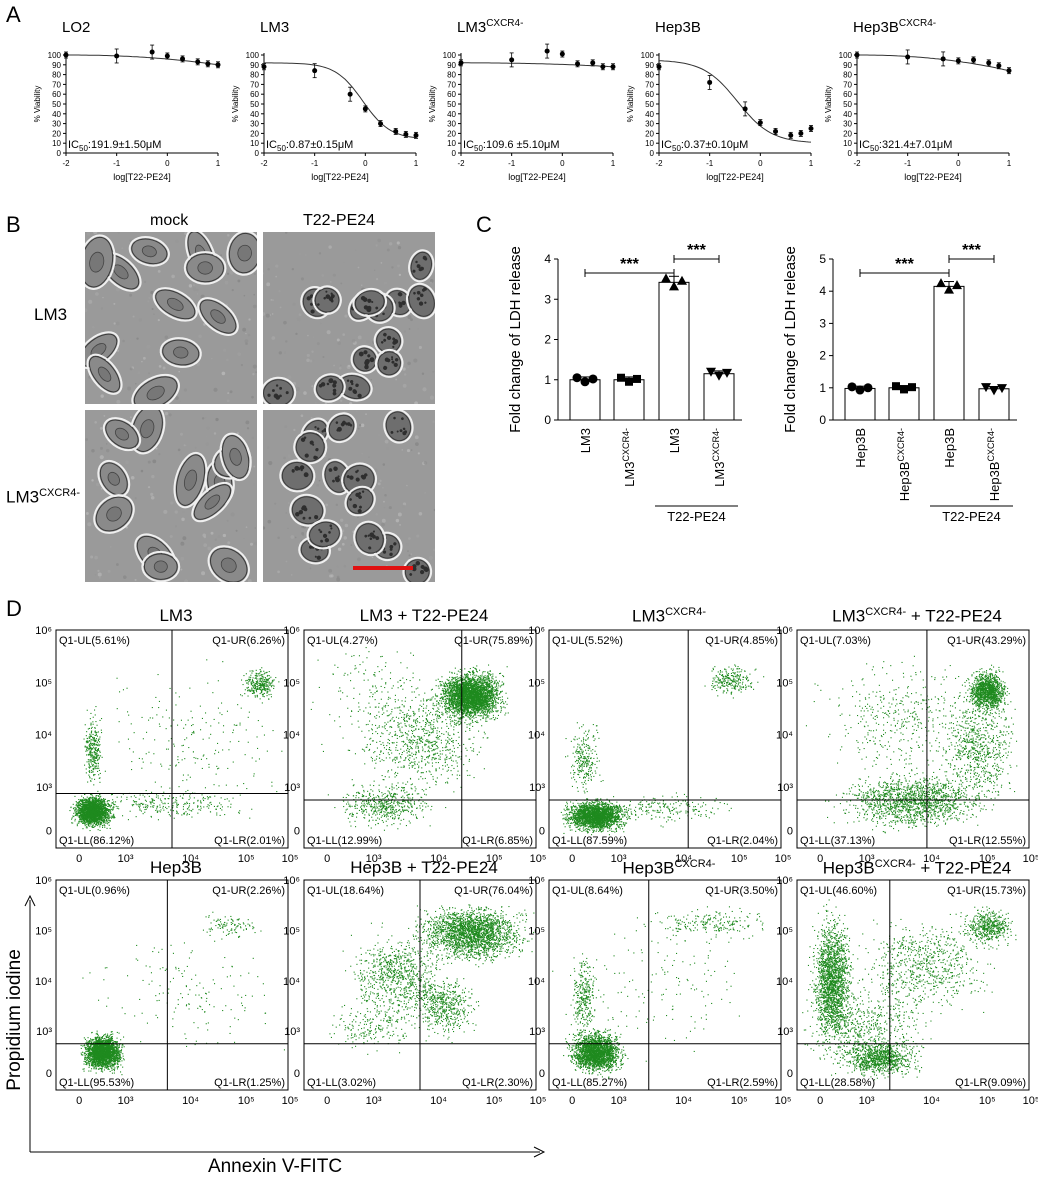 The image size is (1038, 1178). I want to click on y-tick-label: 5, so click(822, 259).